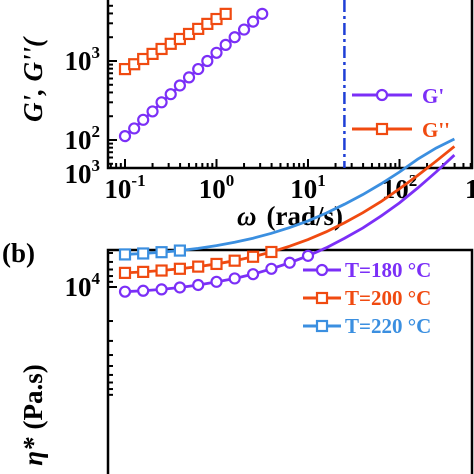 The width and height of the screenshot is (474, 474). I want to click on legend-label: T=200 °C, so click(388, 298).